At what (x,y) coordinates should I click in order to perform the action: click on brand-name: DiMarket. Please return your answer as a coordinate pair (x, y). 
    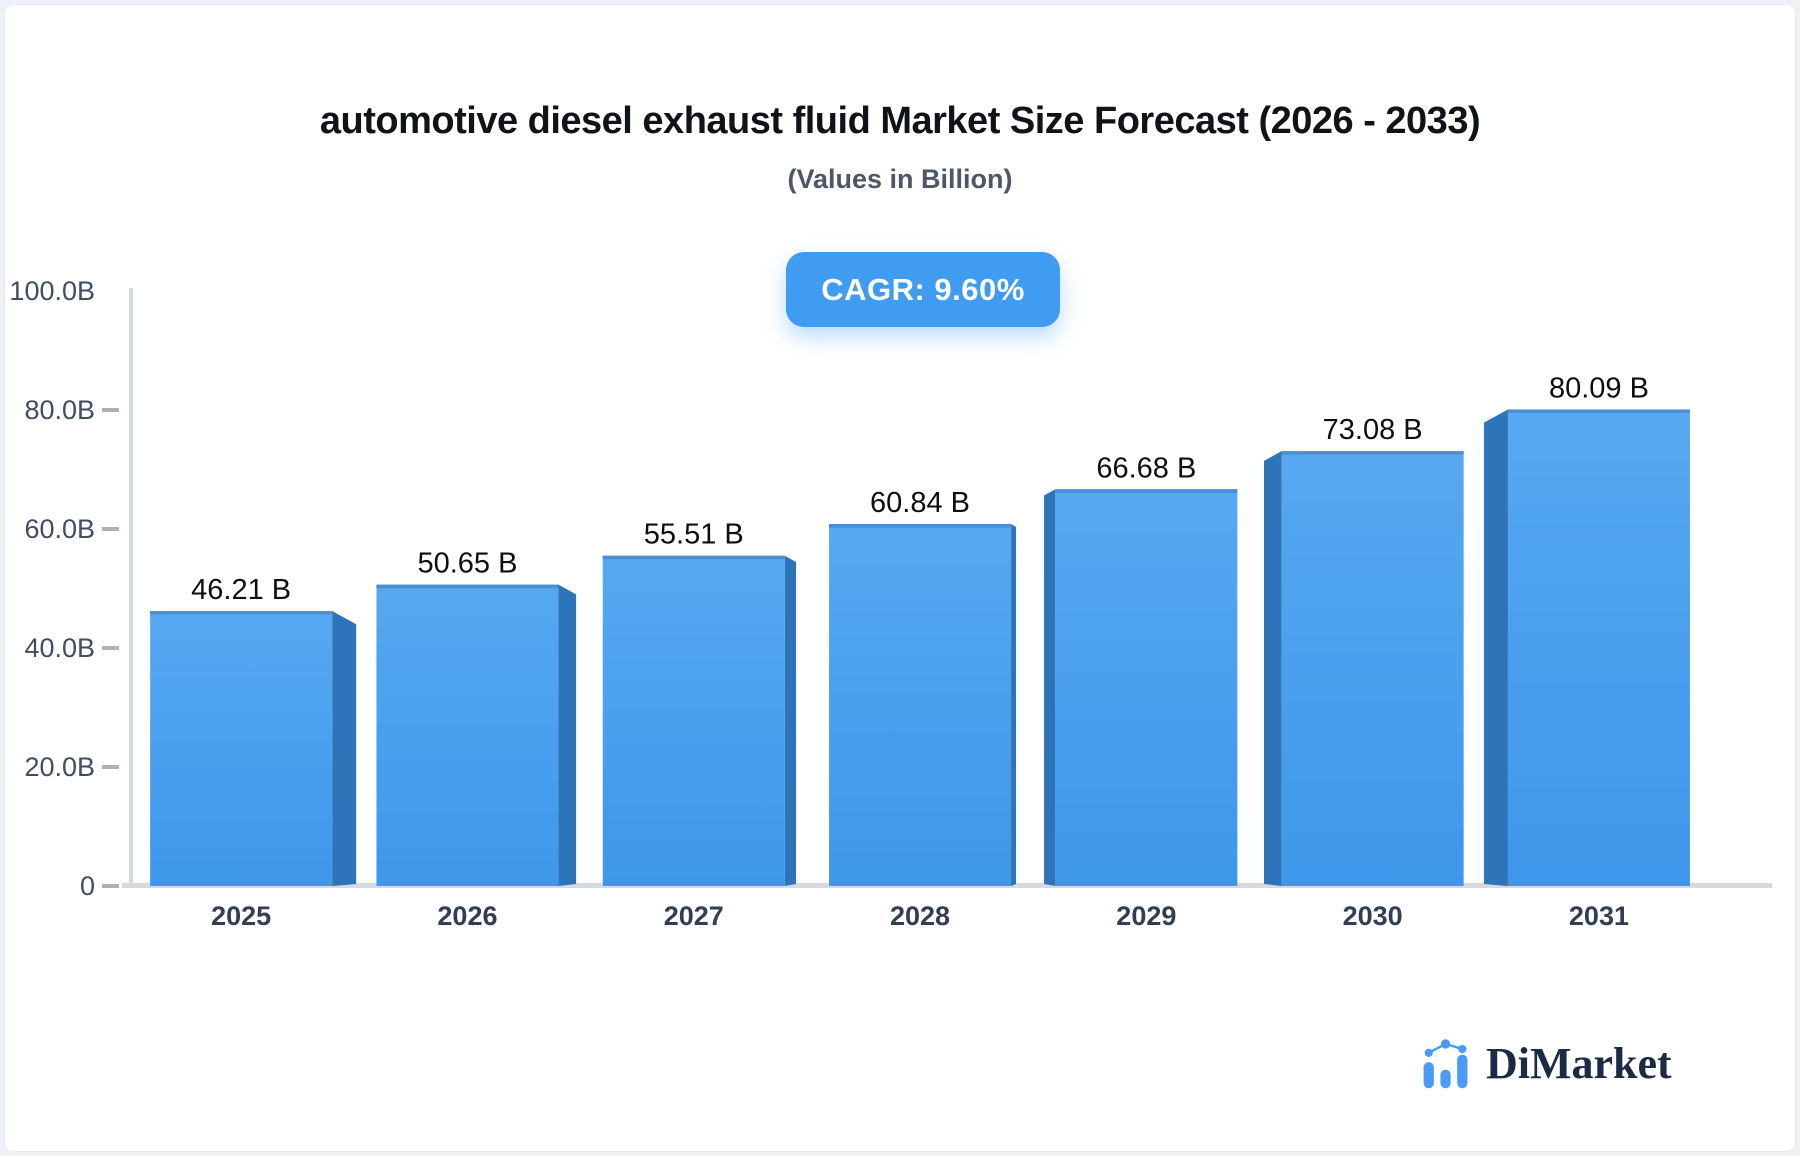
    Looking at the image, I should click on (1579, 1063).